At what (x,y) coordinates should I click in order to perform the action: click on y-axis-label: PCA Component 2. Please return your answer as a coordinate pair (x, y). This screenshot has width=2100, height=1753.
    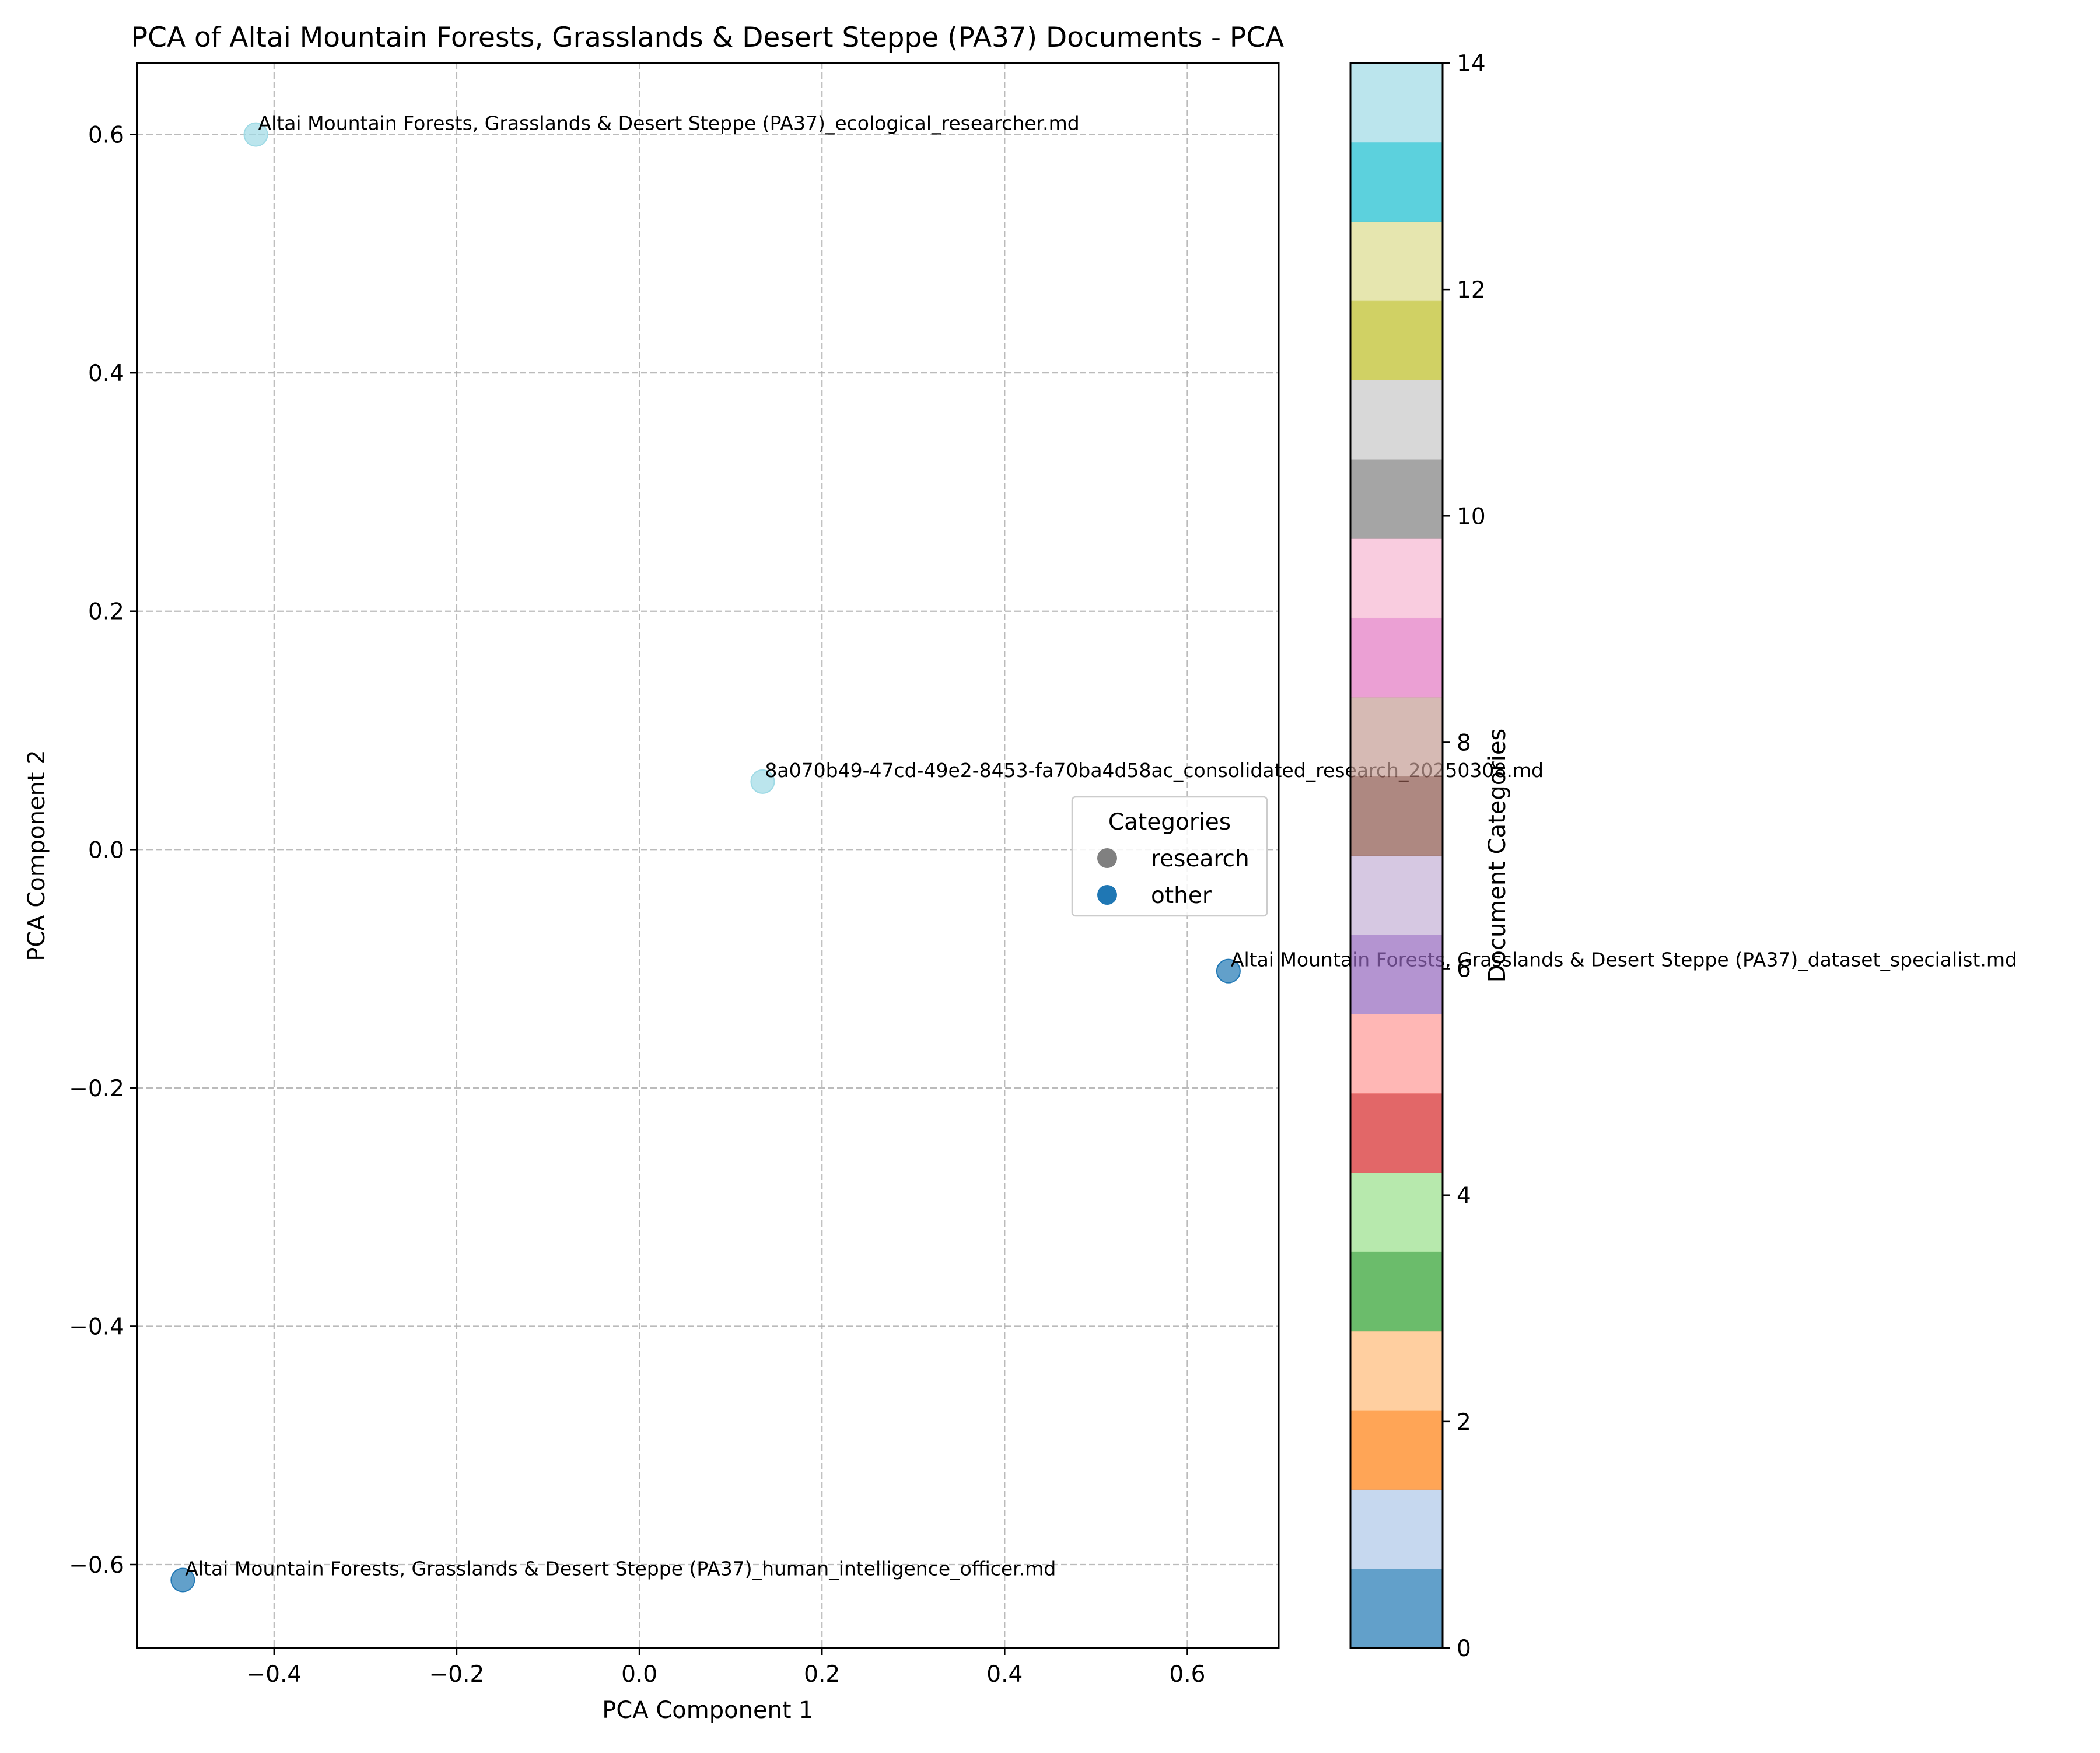
    Looking at the image, I should click on (36, 855).